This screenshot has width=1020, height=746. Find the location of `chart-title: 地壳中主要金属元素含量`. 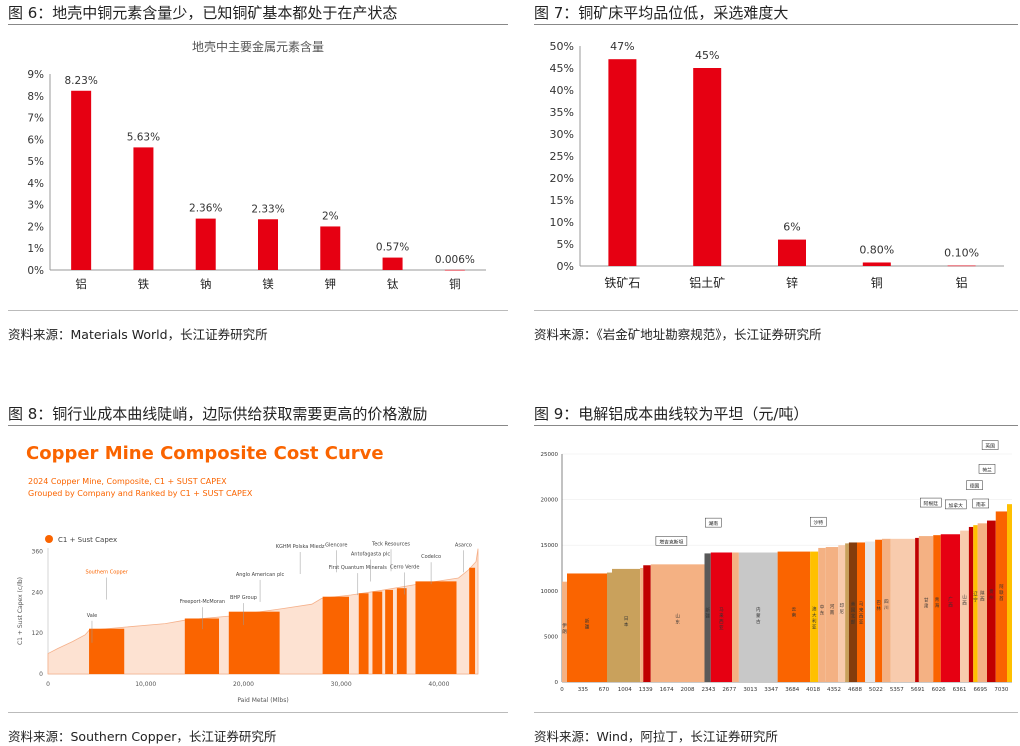

chart-title: 地壳中主要金属元素含量 is located at coordinates (258, 46).